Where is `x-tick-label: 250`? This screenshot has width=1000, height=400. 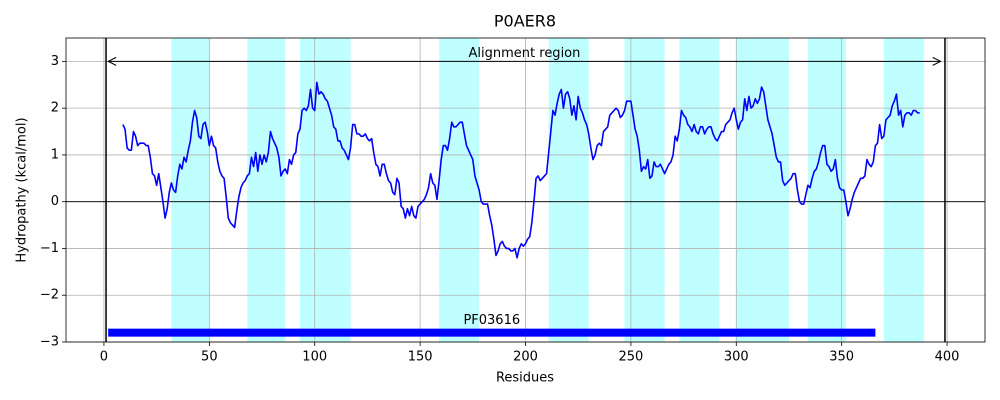
x-tick-label: 250 is located at coordinates (630, 357).